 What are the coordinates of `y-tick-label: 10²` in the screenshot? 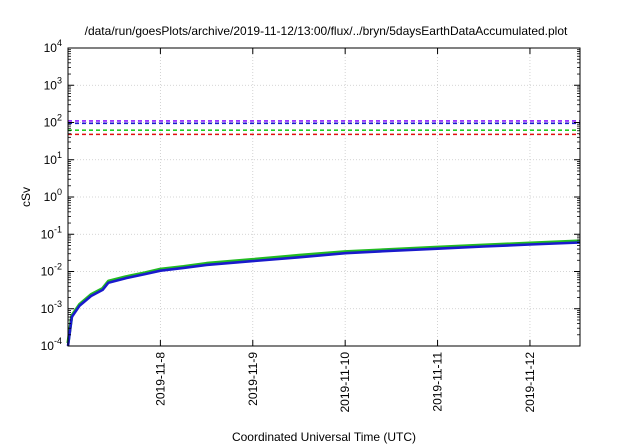 It's located at (53, 121).